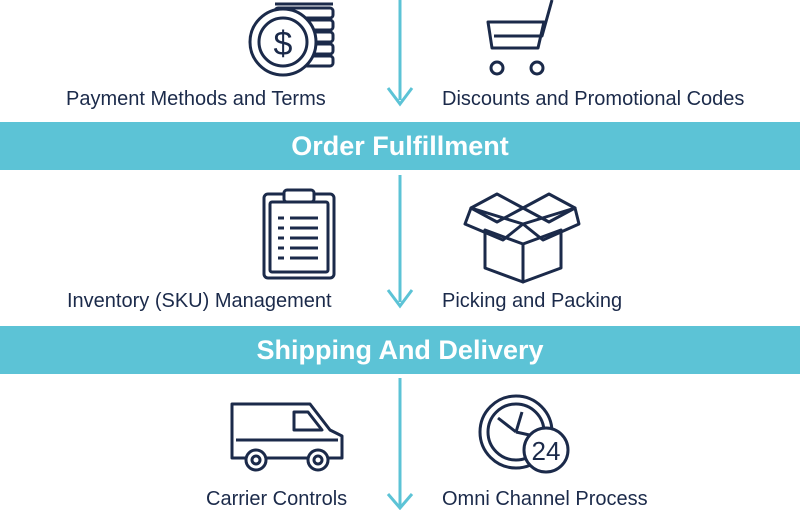  I want to click on shopping-cart-icon, so click(524, 40).